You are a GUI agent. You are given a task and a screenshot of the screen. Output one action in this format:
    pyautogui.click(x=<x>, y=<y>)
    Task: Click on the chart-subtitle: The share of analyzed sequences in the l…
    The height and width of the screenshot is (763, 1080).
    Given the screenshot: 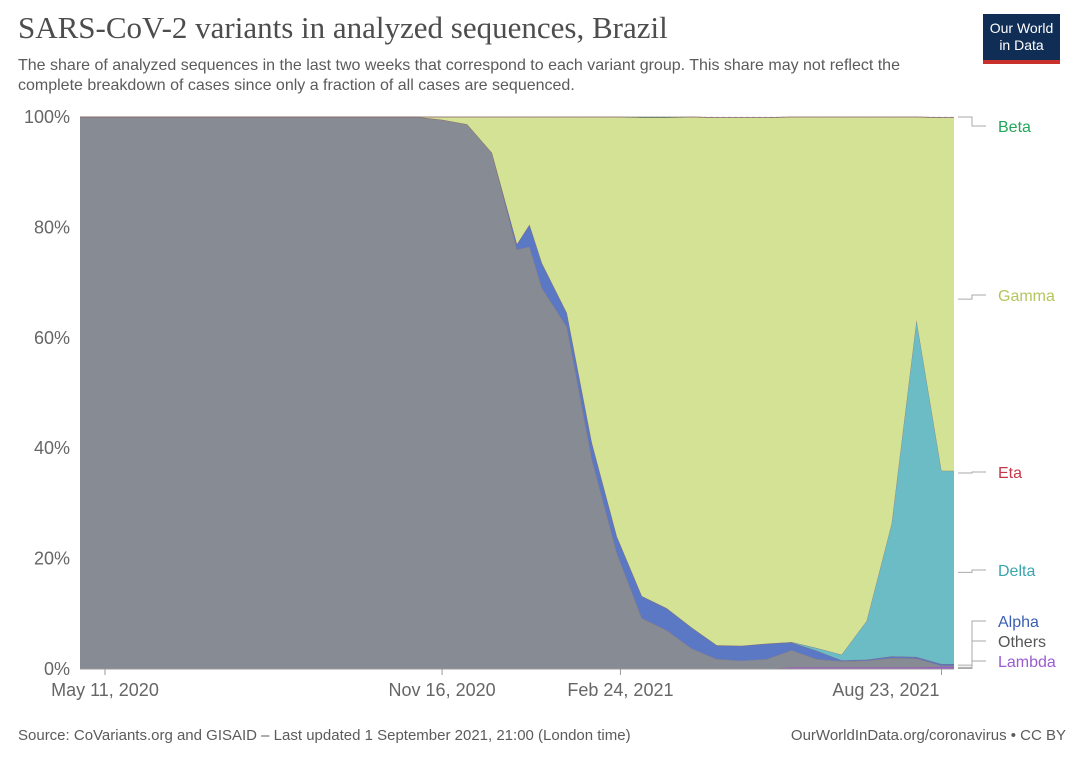 What is the action you would take?
    pyautogui.click(x=459, y=75)
    